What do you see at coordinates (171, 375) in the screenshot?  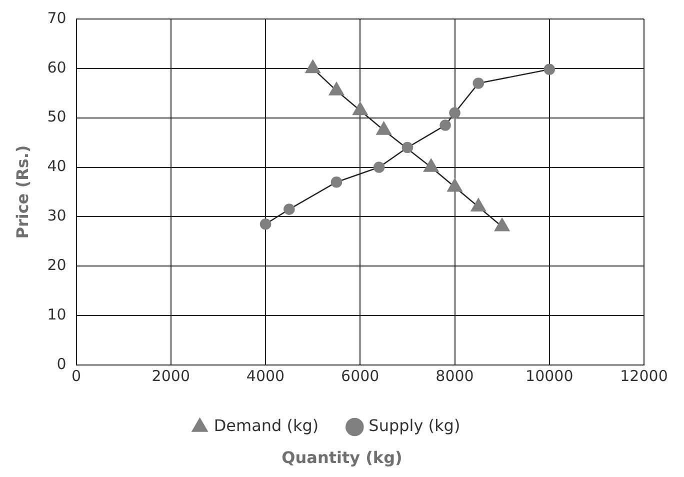 I see `x-tick-label: 2000` at bounding box center [171, 375].